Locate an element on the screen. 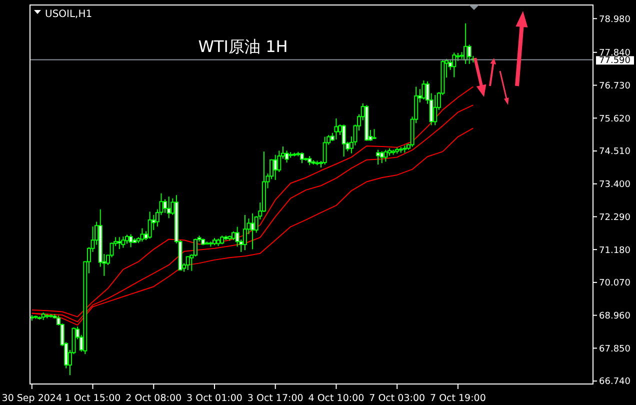 This screenshot has width=636, height=405. x-tick-label: 2 Oct 08:00 is located at coordinates (154, 398).